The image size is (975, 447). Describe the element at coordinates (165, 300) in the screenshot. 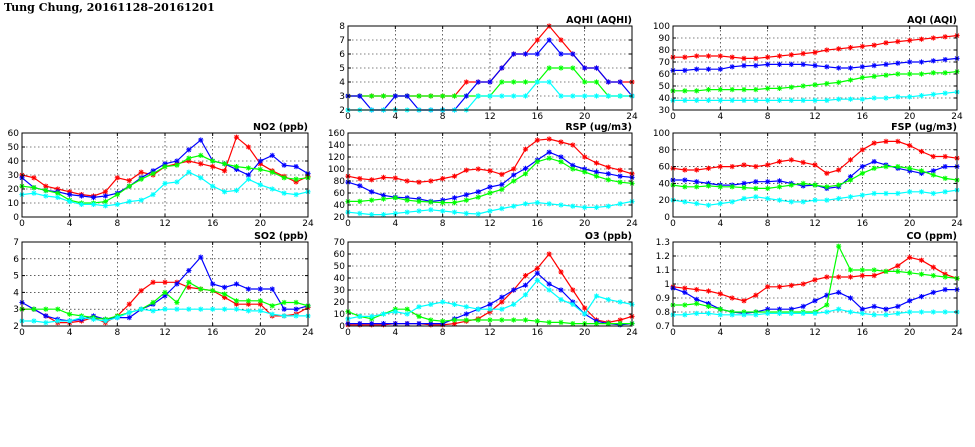

I see `series-line-green` at that location.